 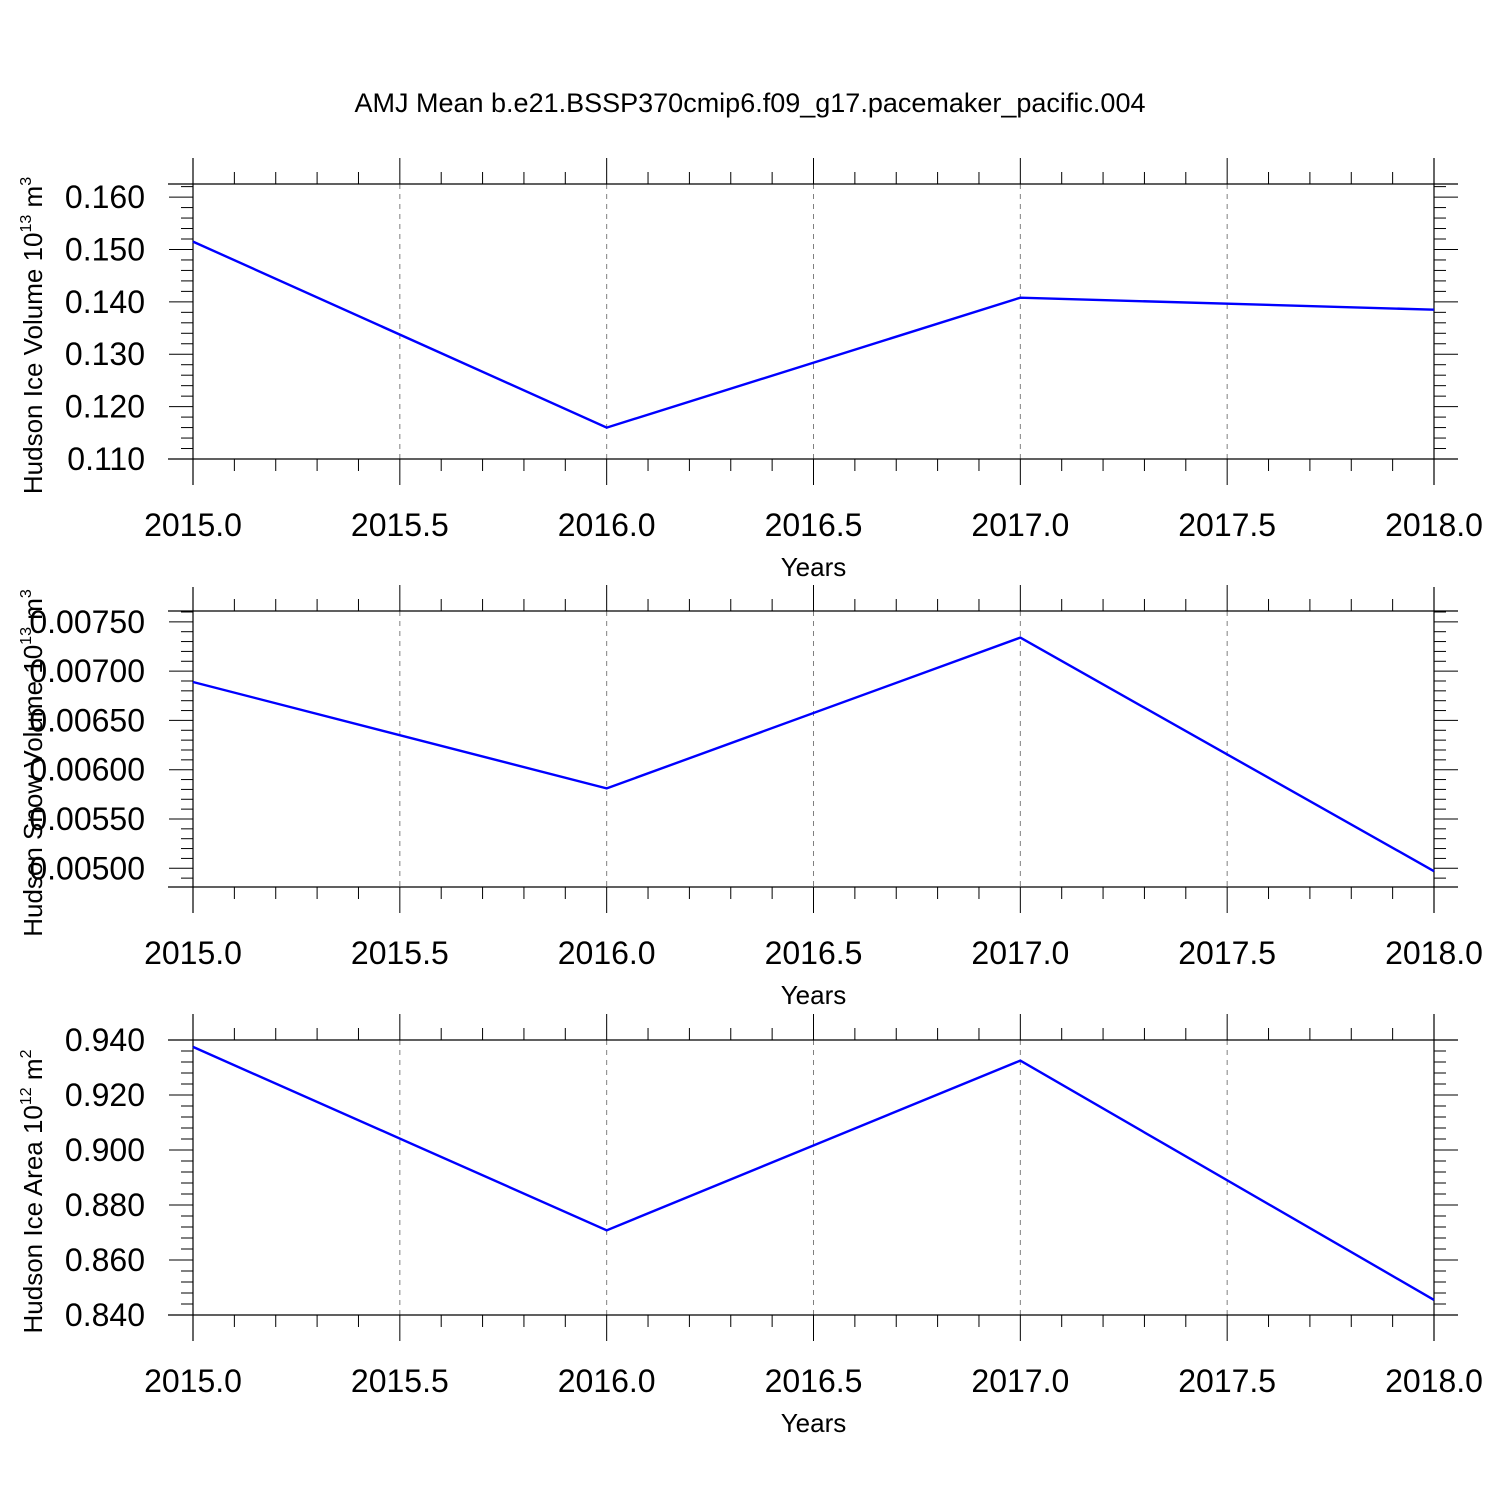 What do you see at coordinates (105, 1040) in the screenshot?
I see `y-tick-label: 0.940` at bounding box center [105, 1040].